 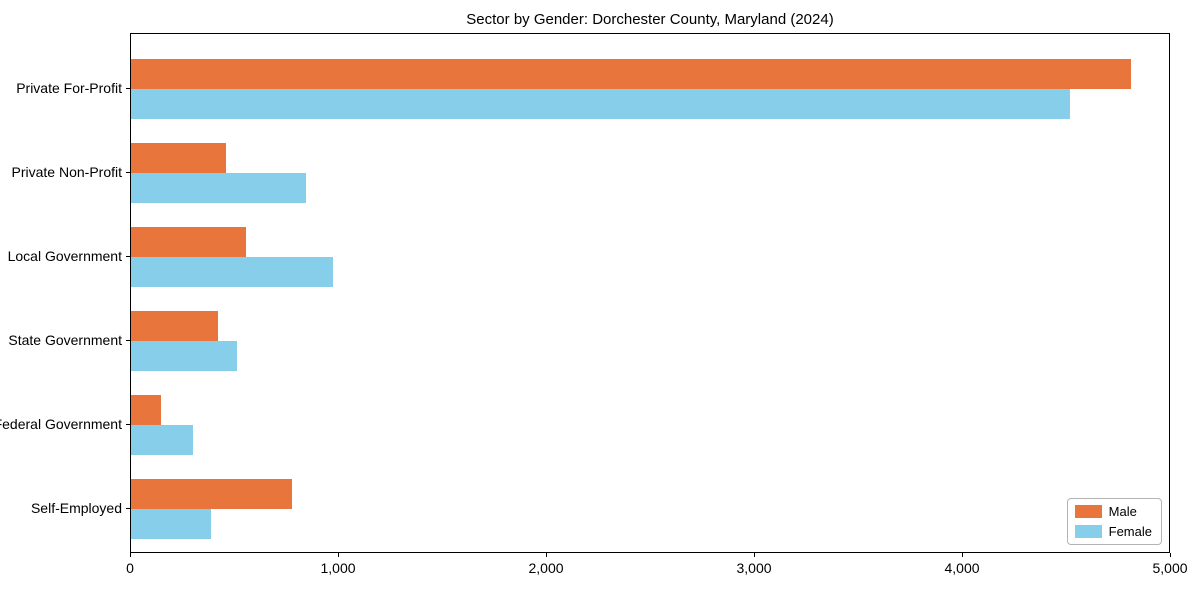 What do you see at coordinates (130, 568) in the screenshot?
I see `x-tick-label-0: 0` at bounding box center [130, 568].